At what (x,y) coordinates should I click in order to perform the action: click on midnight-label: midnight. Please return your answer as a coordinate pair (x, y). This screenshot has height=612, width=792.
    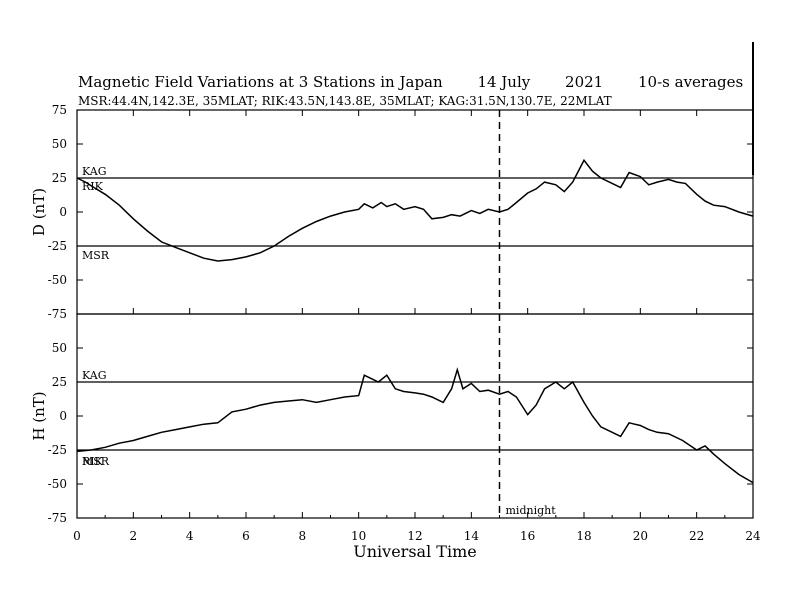
    Looking at the image, I should click on (531, 510).